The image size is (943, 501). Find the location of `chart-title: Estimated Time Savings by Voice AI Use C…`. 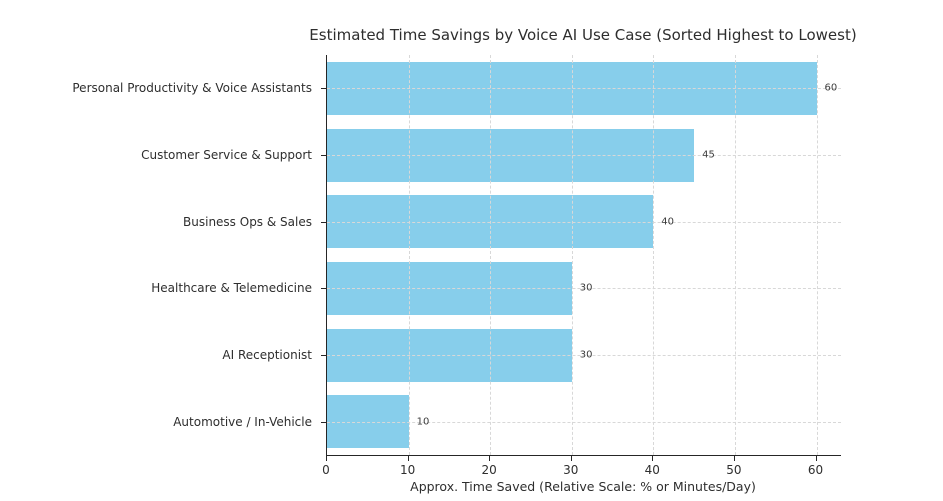

chart-title: Estimated Time Savings by Voice AI Use C… is located at coordinates (583, 35).